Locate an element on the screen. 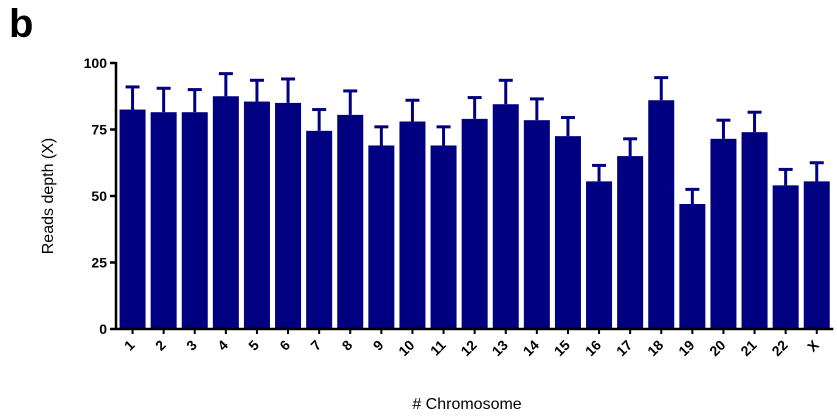 Image resolution: width=837 pixels, height=417 pixels. x-tick-label: 18 is located at coordinates (655, 348).